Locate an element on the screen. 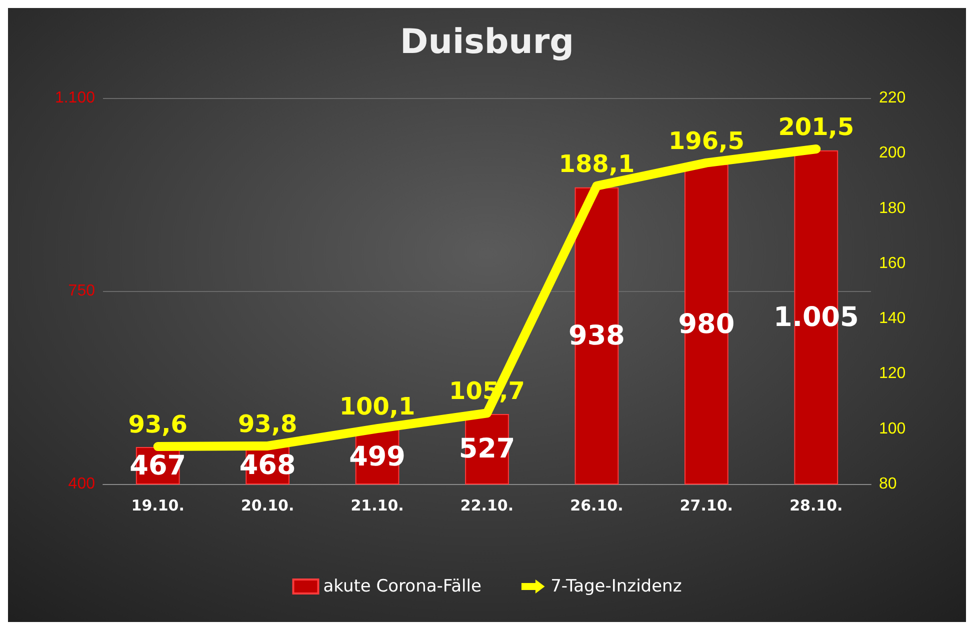 This screenshot has width=974, height=630. y2-tick-label: 200 is located at coordinates (892, 153).